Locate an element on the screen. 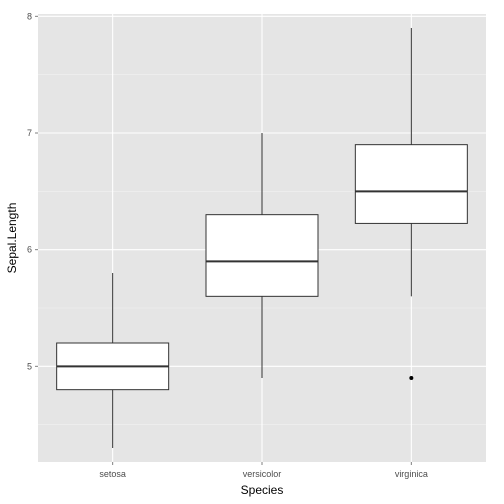 This screenshot has width=504, height=504. x-tick-label: virginica is located at coordinates (411, 474).